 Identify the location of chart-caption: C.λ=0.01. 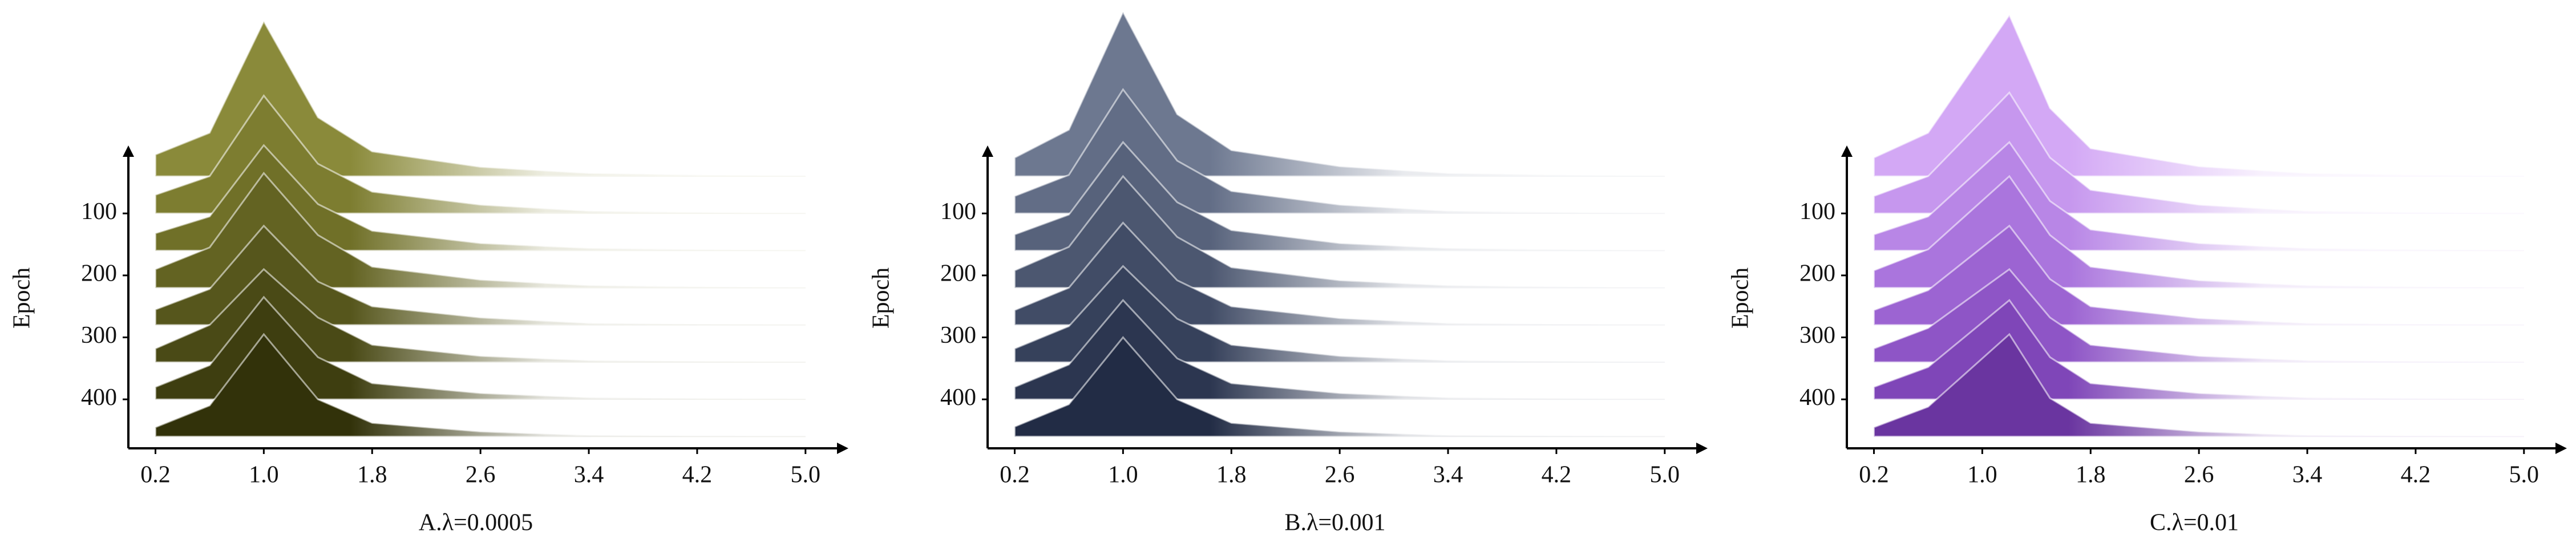
(2194, 523).